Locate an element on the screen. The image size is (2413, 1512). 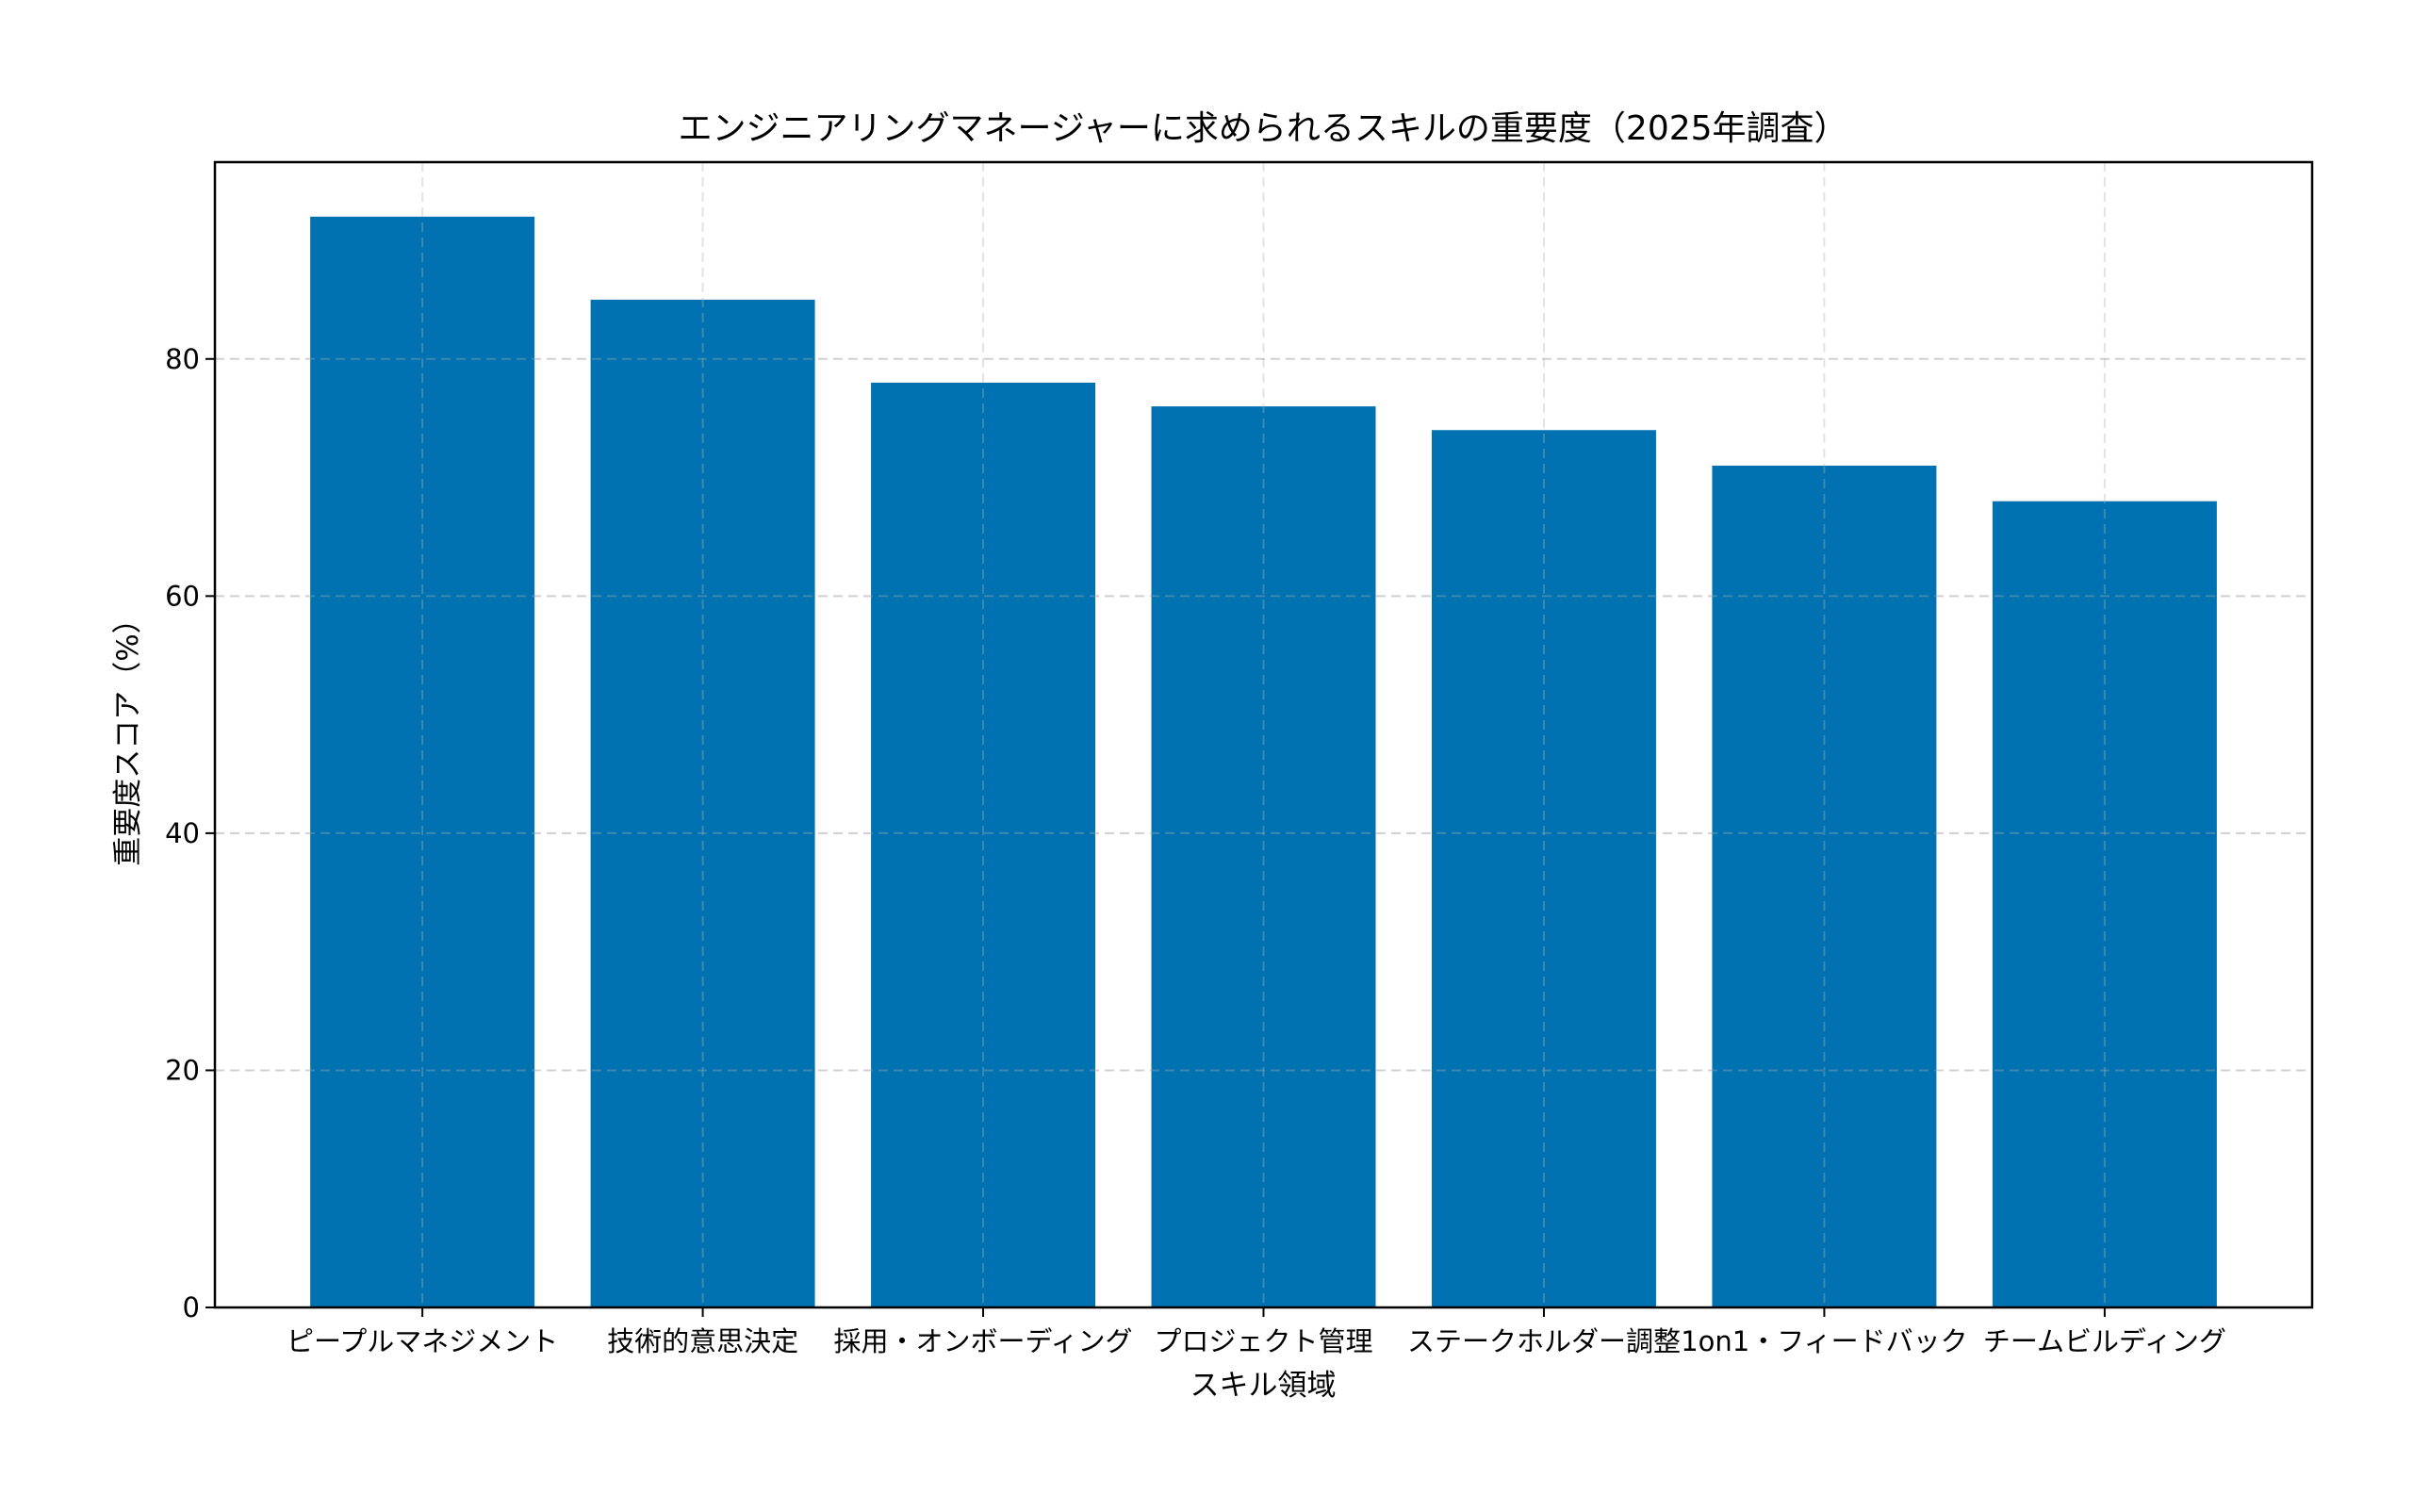
y-tick-label: 0 is located at coordinates (192, 1307).